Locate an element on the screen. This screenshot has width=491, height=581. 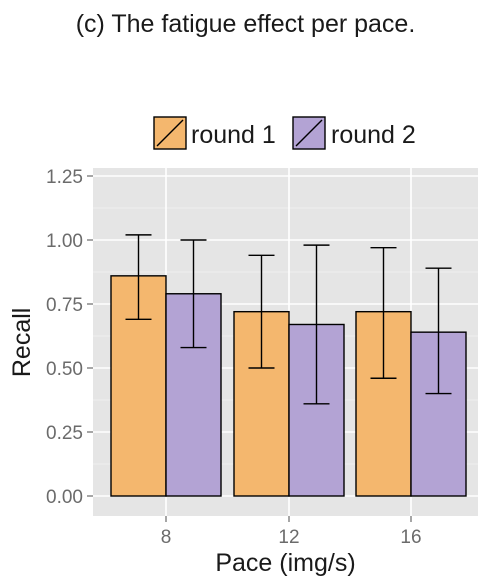
x-axis: 8 12 16 is located at coordinates (291, 532).